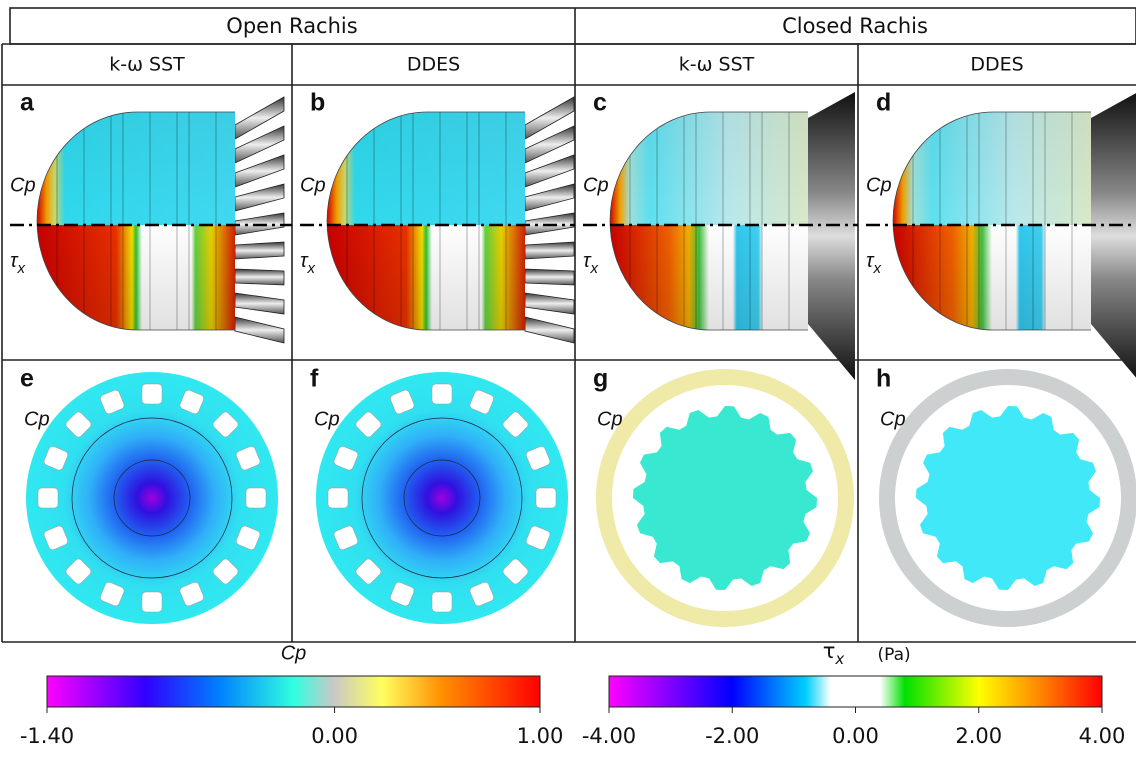 The height and width of the screenshot is (770, 1136). What do you see at coordinates (894, 655) in the screenshot?
I see `colorbar-unit: (Pa)` at bounding box center [894, 655].